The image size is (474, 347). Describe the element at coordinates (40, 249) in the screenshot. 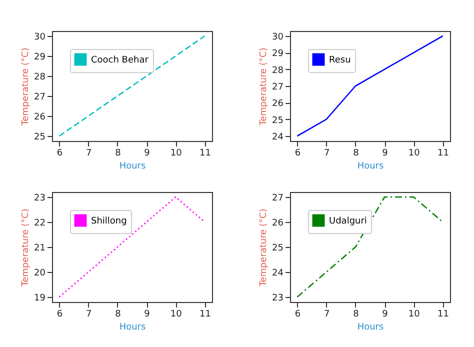

I see `y-tick-label: 21` at that location.